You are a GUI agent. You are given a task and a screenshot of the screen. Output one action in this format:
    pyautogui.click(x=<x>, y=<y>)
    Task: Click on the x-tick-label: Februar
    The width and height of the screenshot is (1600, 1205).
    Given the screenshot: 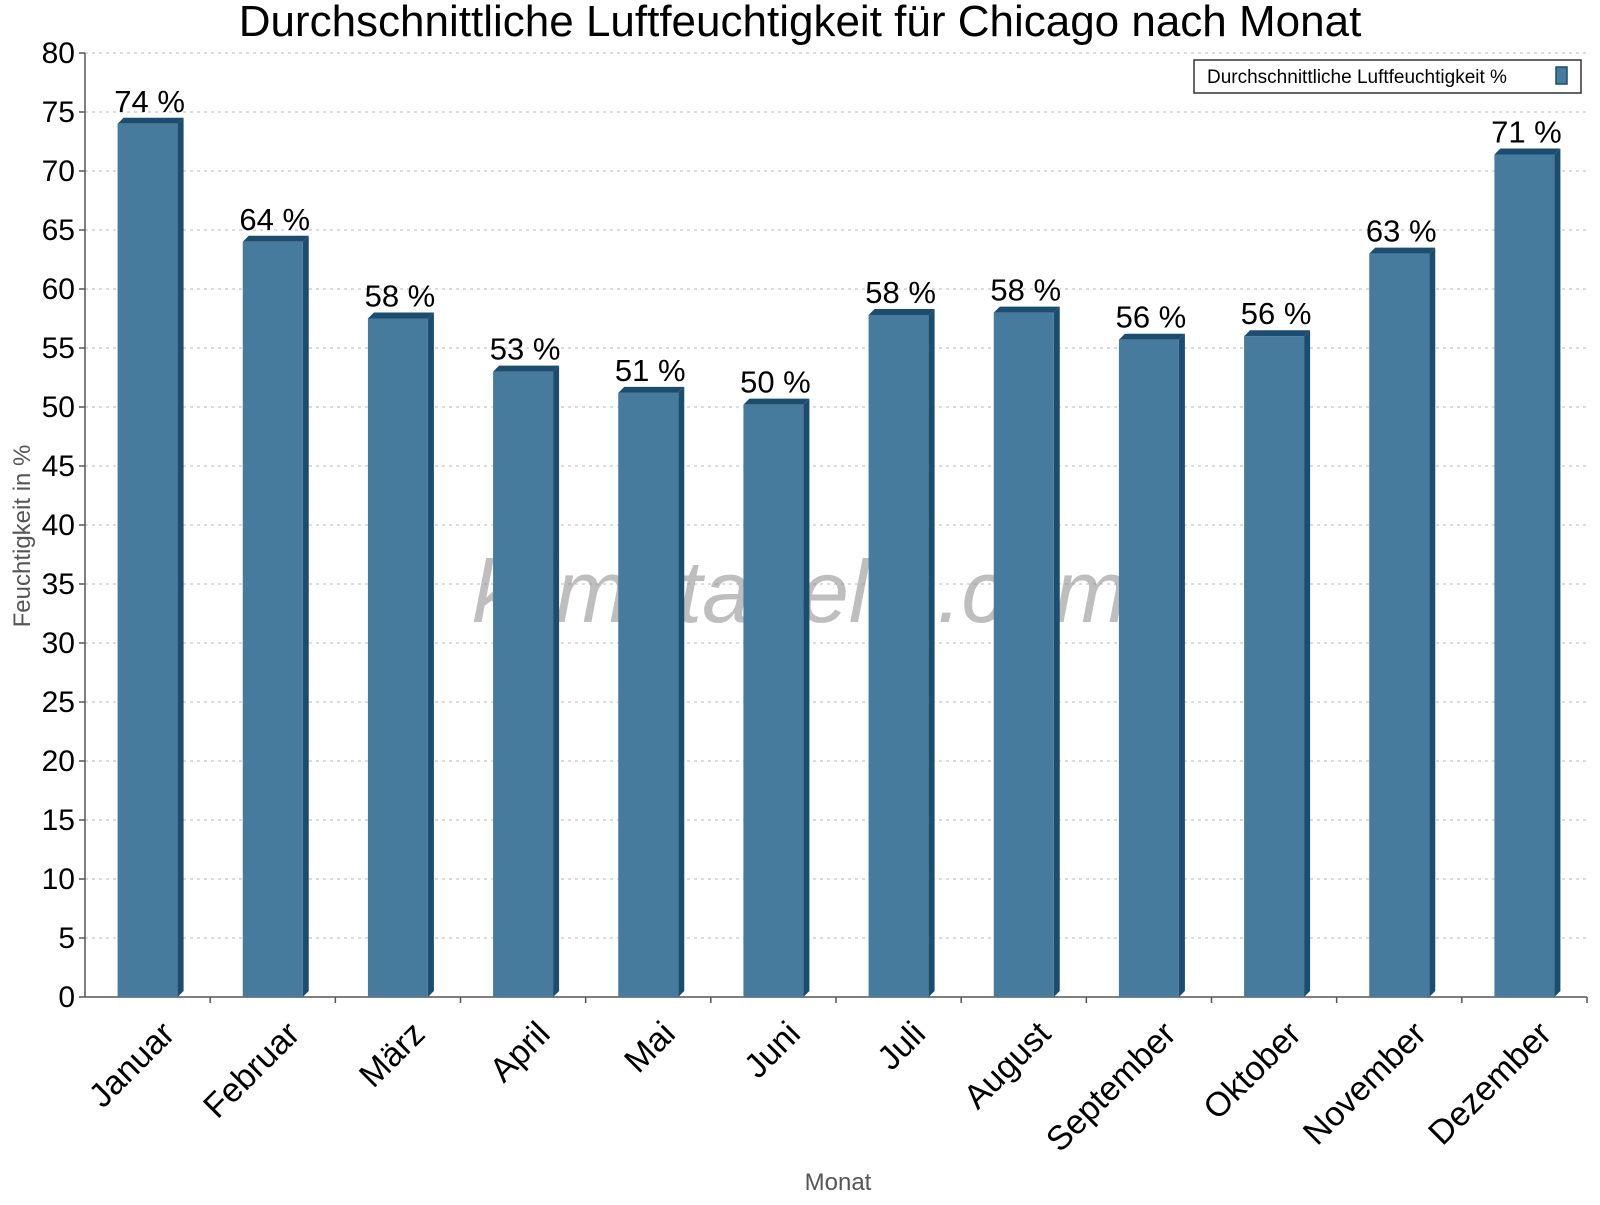 What is the action you would take?
    pyautogui.click(x=251, y=1070)
    